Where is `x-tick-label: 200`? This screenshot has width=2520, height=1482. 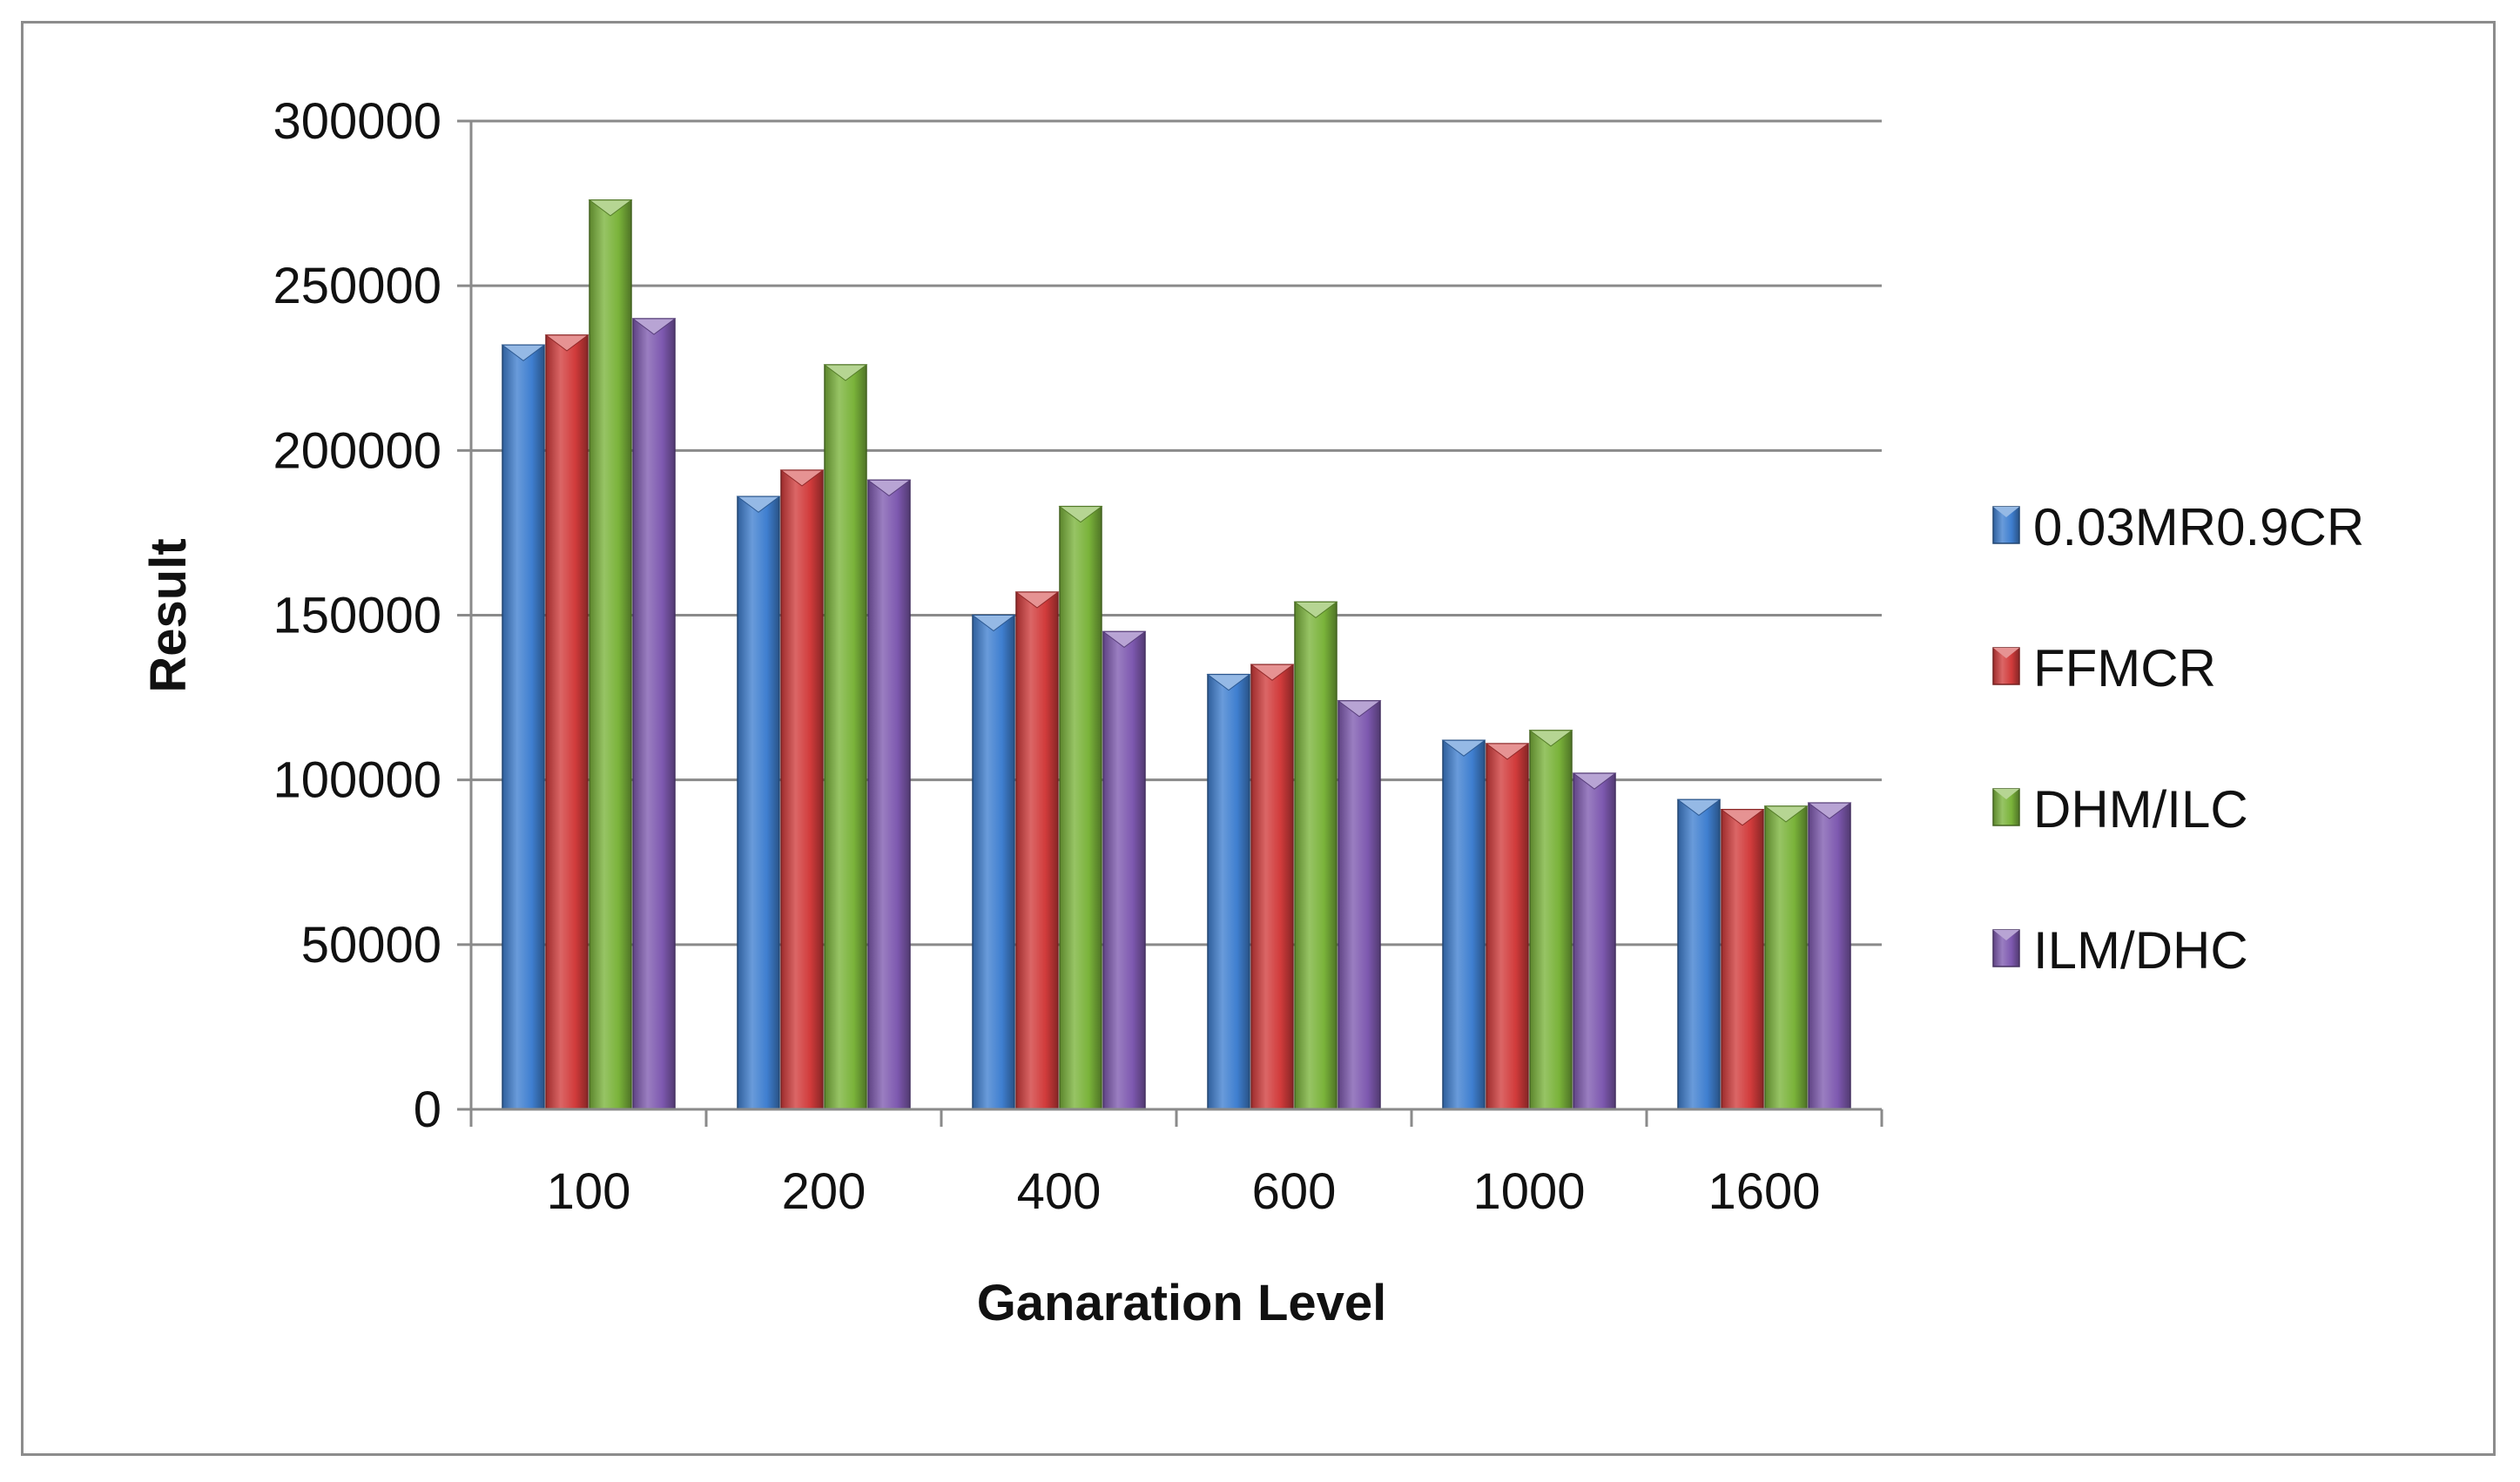
x-tick-label: 200 is located at coordinates (824, 1191).